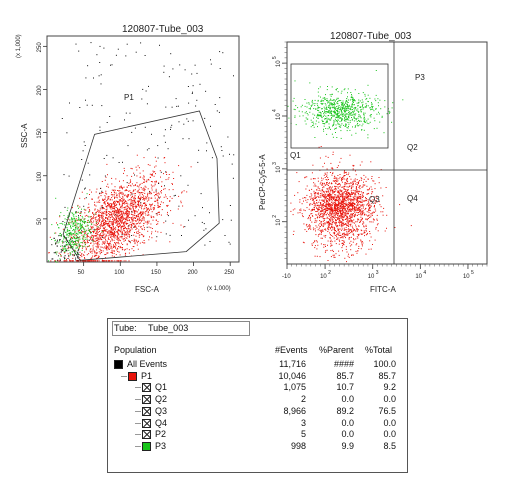 The height and width of the screenshot is (501, 512). Describe the element at coordinates (141, 185) in the screenshot. I see `gate-P1` at that location.